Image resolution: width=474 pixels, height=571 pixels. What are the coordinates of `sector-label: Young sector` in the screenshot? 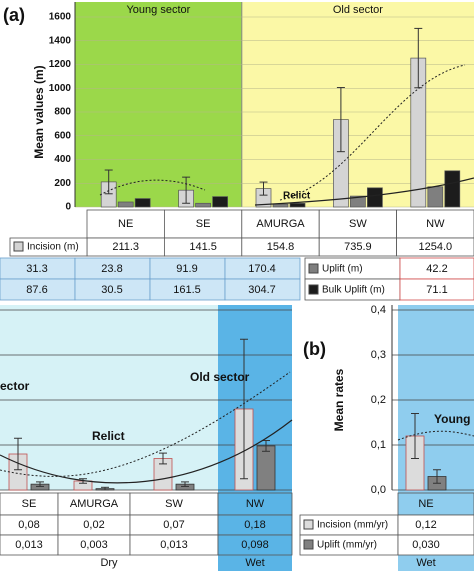 It's located at (158, 10).